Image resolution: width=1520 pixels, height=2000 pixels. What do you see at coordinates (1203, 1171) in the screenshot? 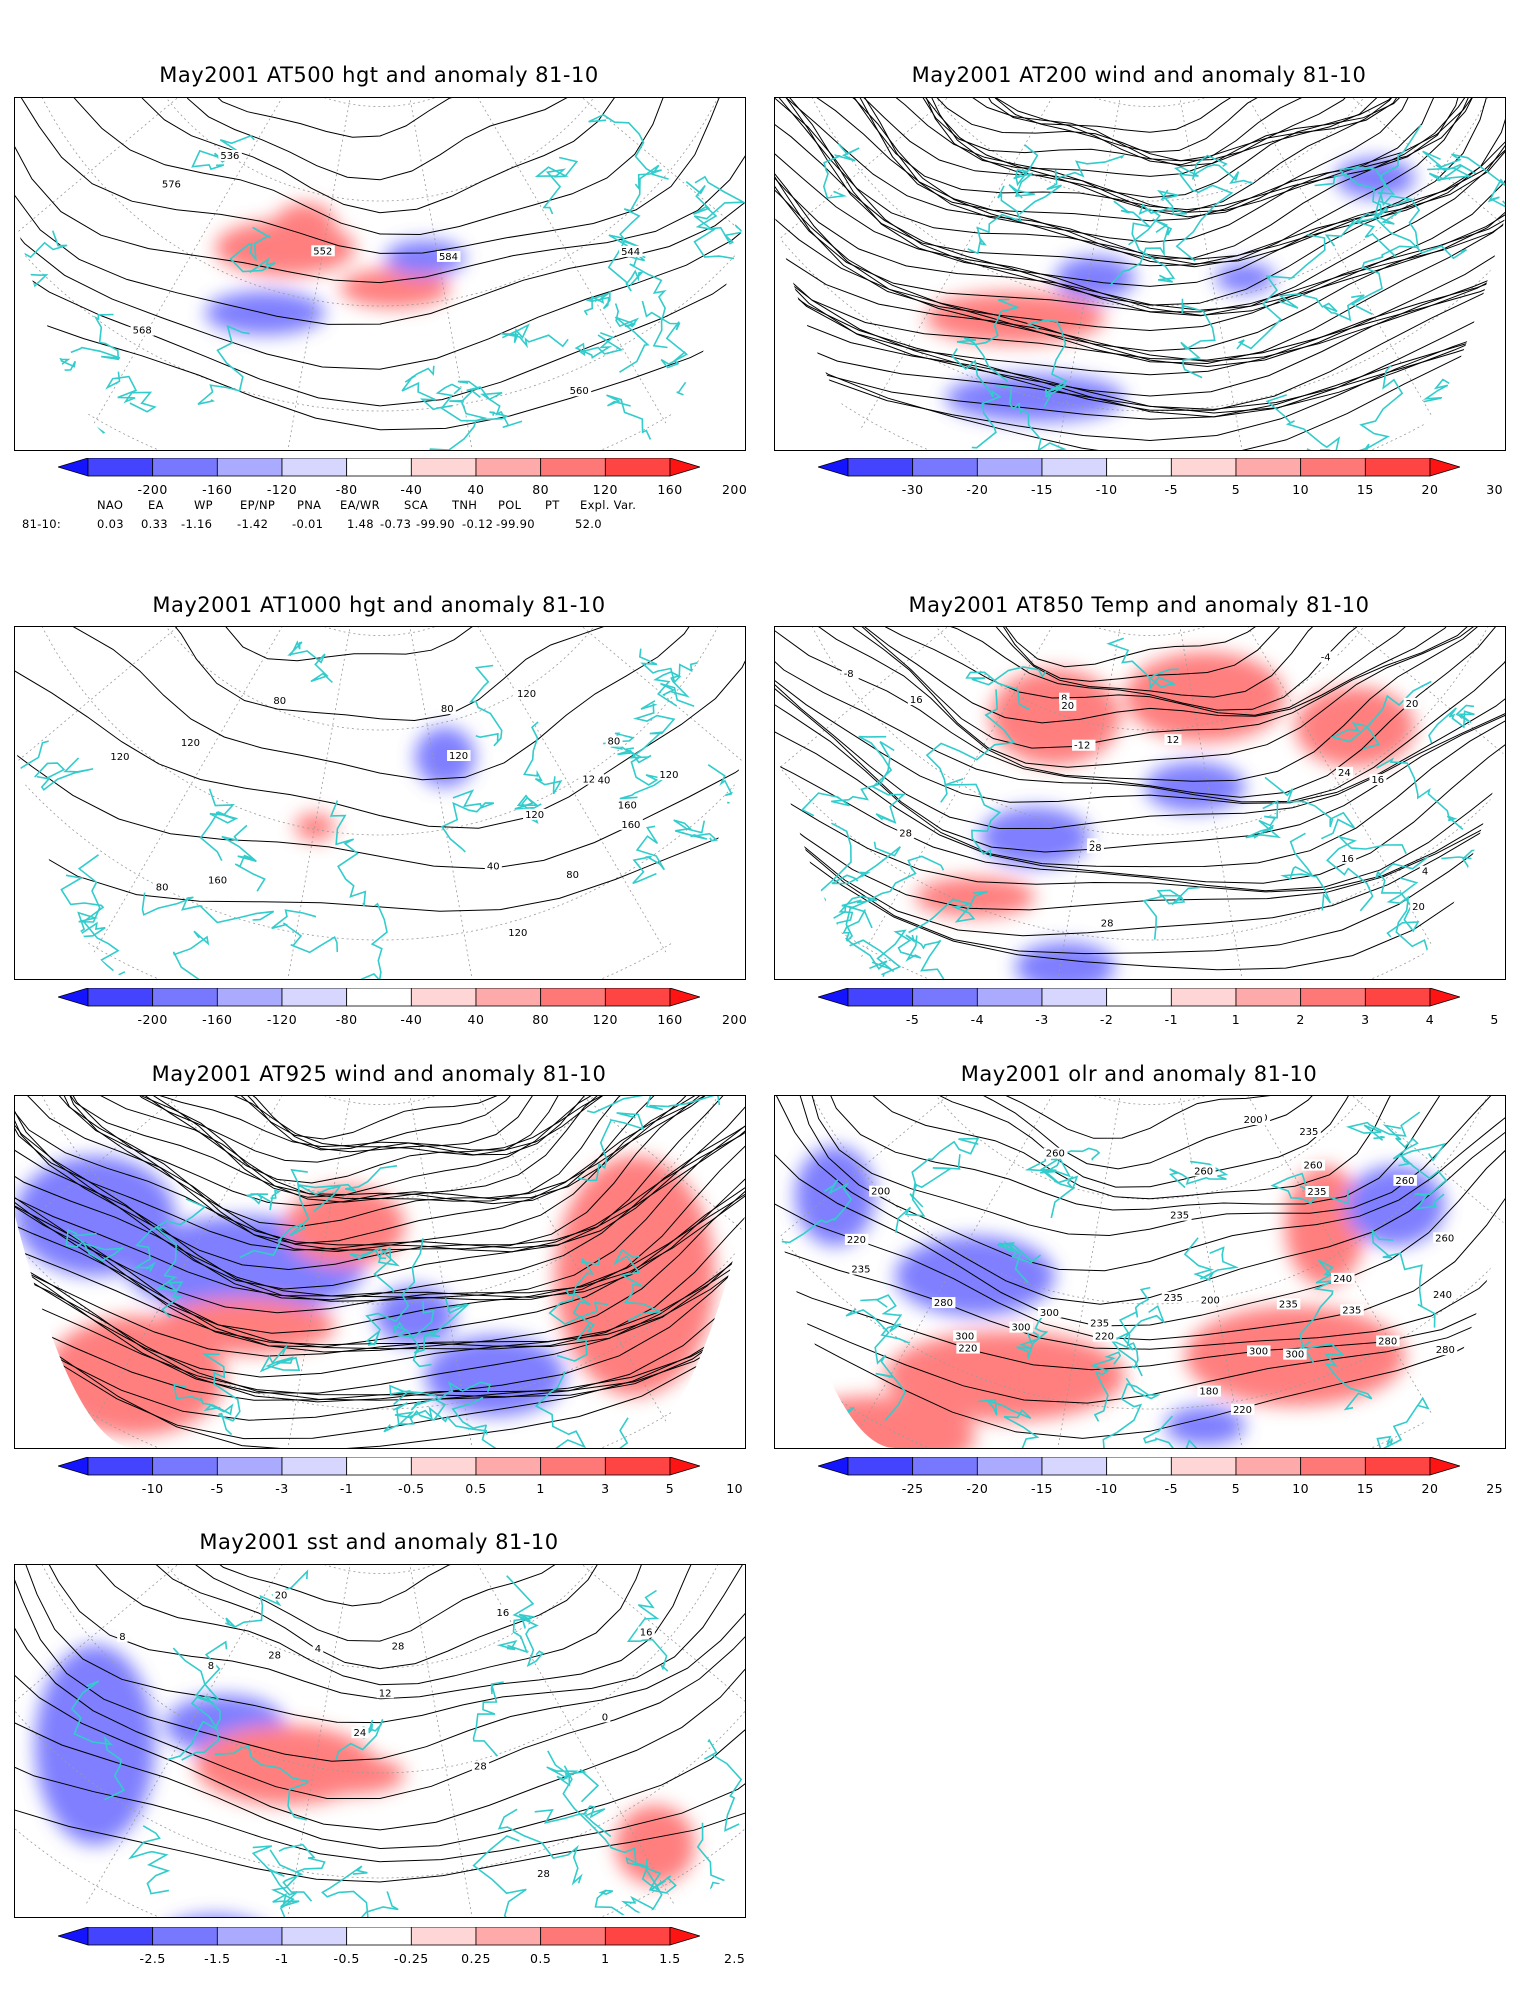
I see `contour-label: 260` at bounding box center [1203, 1171].